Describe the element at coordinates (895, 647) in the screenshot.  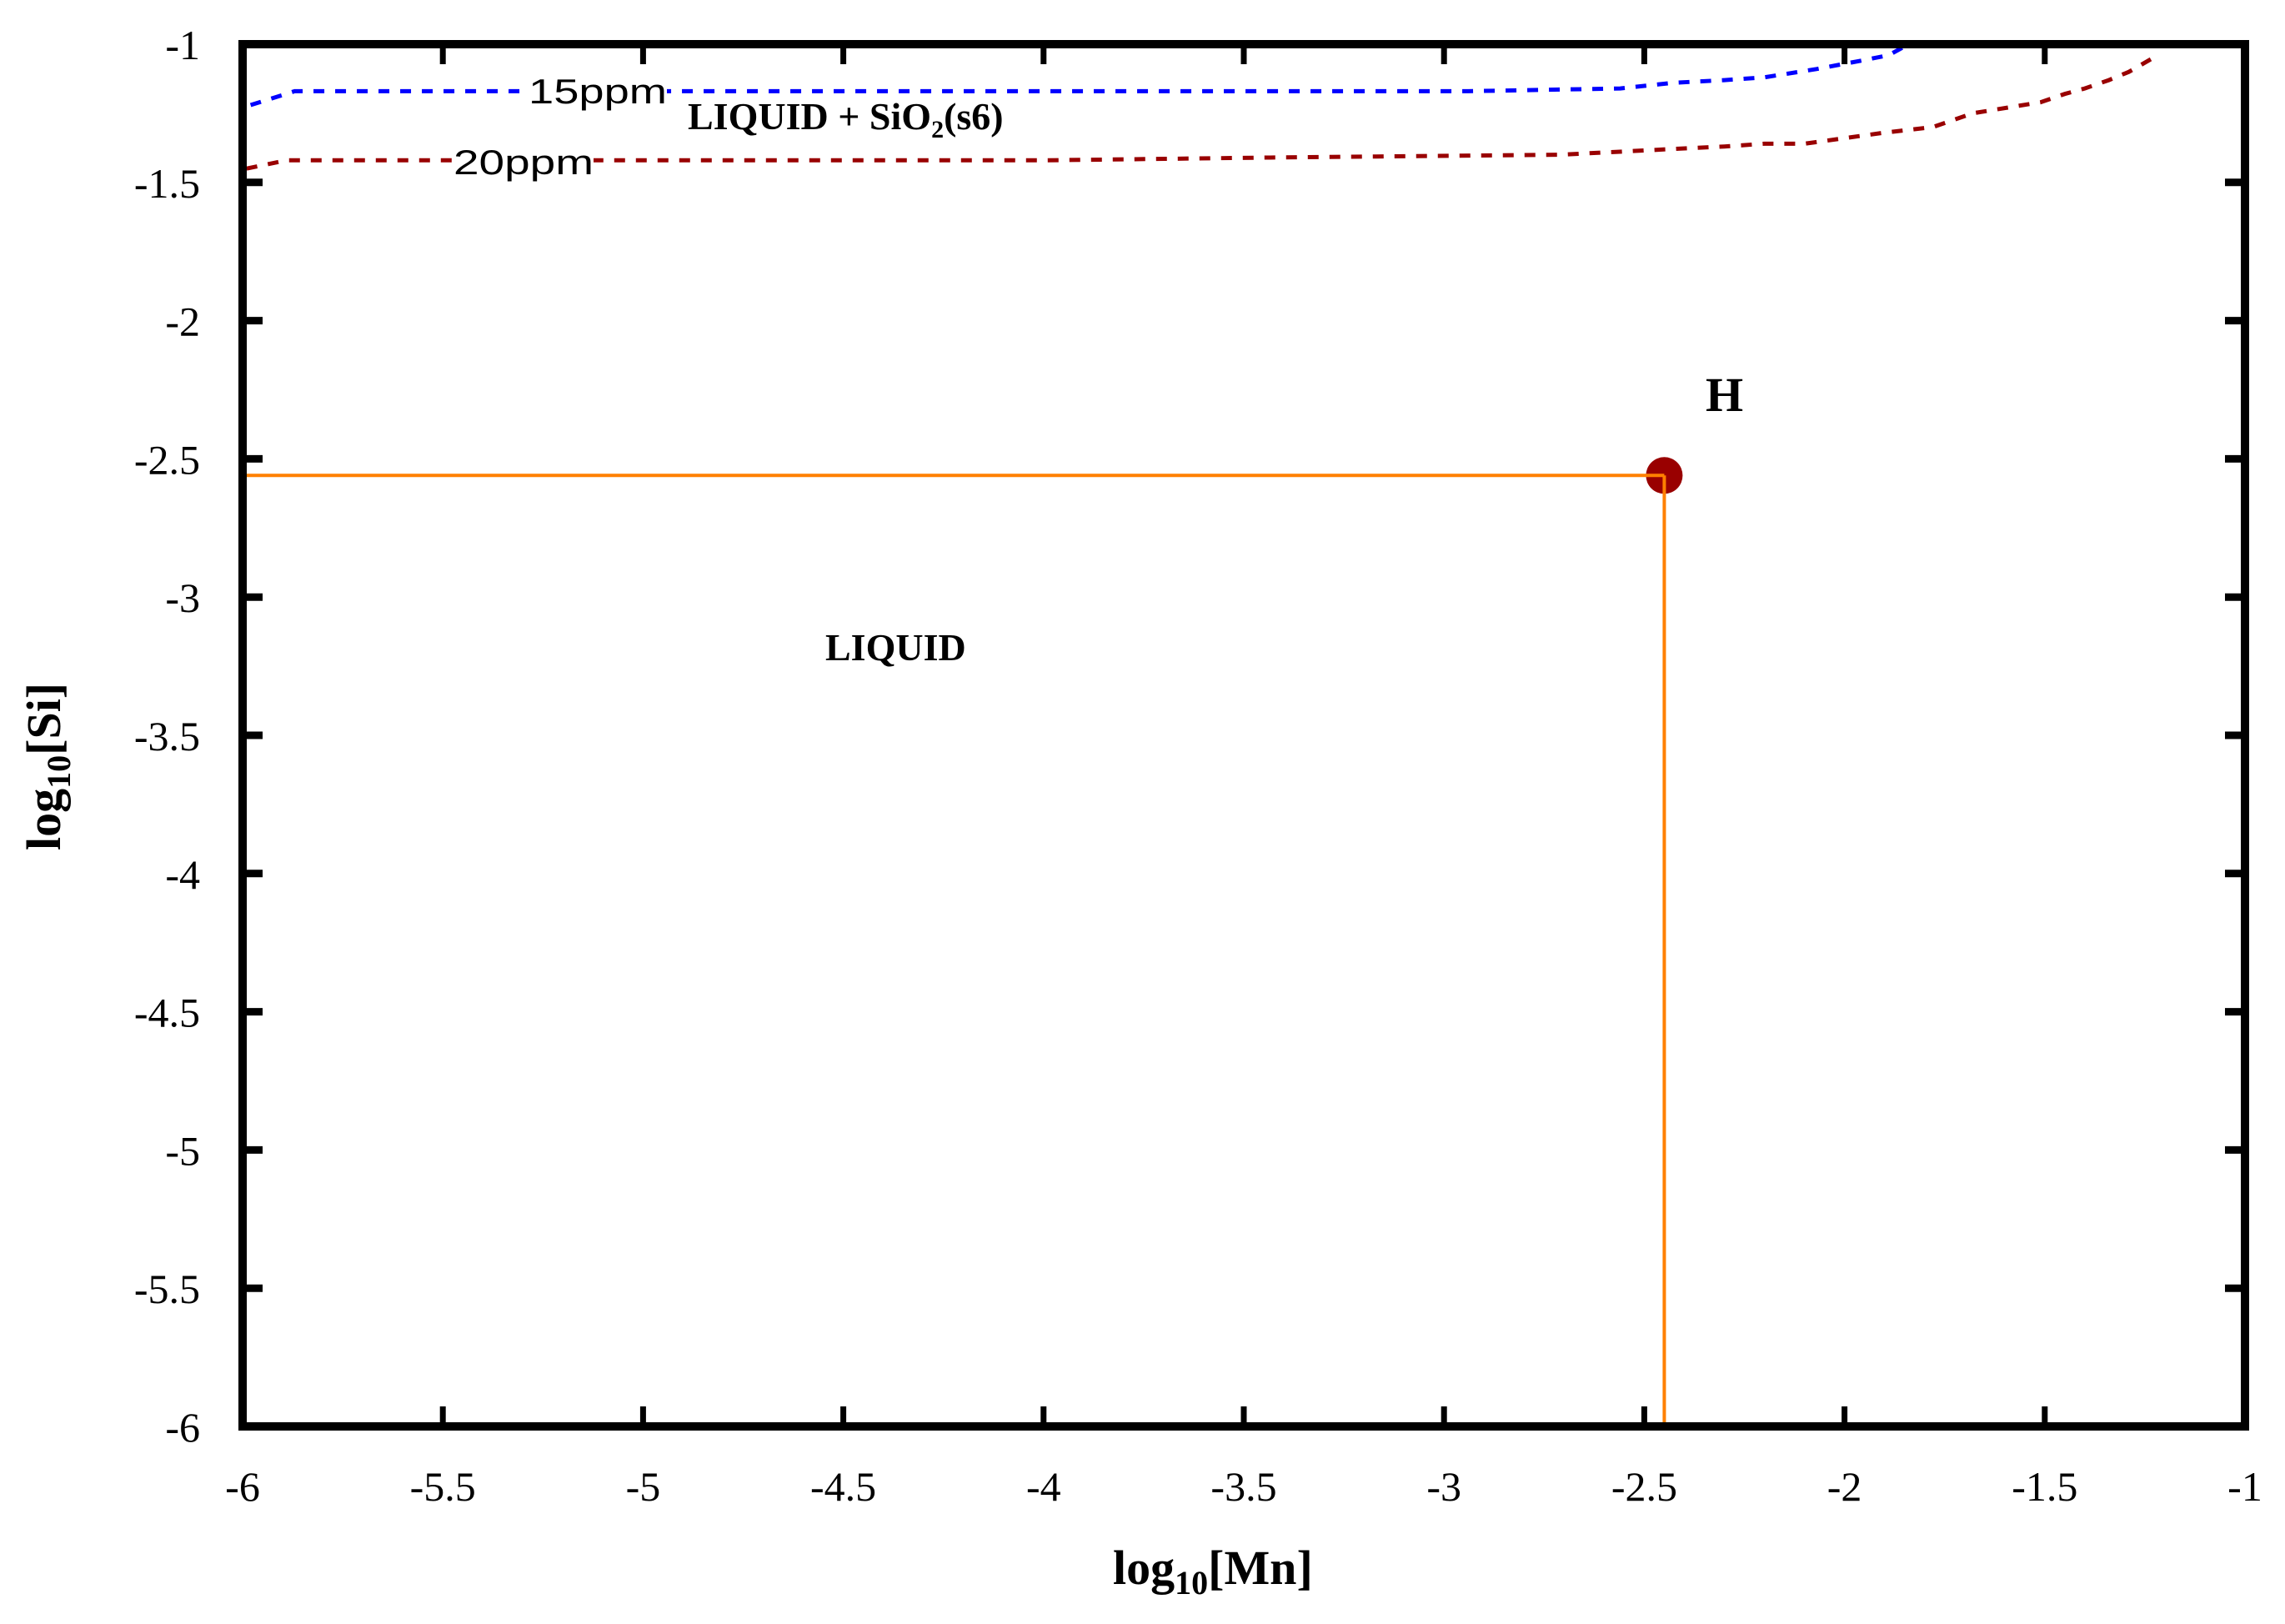
I see `region-label-liquid: LIQUID` at that location.